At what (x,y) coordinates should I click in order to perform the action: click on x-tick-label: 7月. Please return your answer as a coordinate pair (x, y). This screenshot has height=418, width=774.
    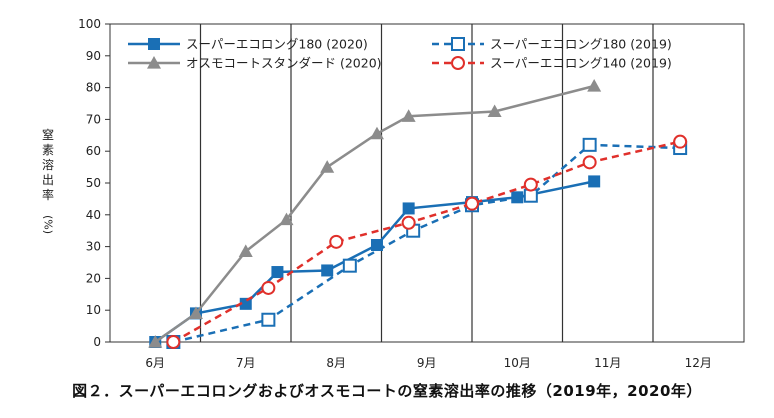
    Looking at the image, I should click on (246, 363).